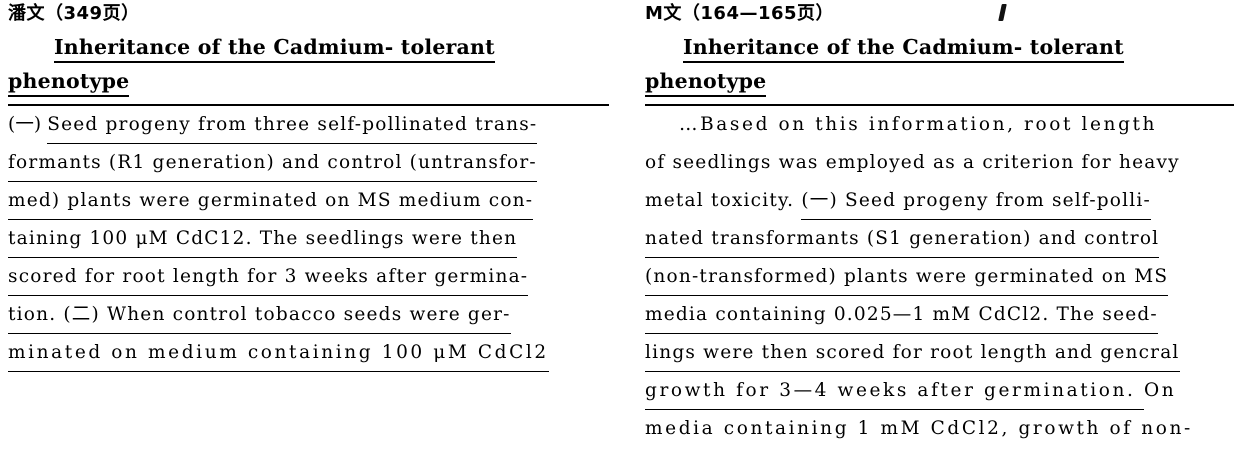  Describe the element at coordinates (918, 124) in the screenshot. I see `line-segment: …Based on this information, root length` at that location.